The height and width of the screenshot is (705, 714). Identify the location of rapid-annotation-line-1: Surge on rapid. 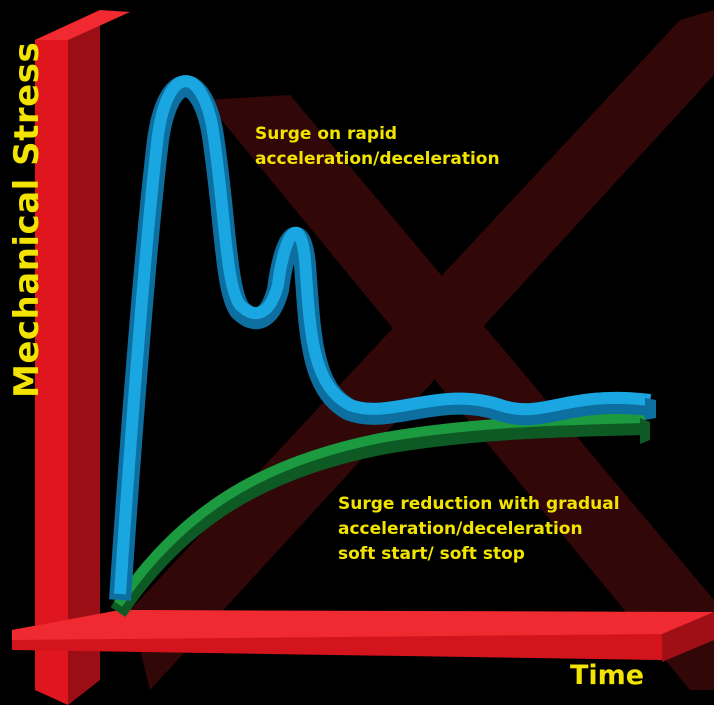
(326, 134).